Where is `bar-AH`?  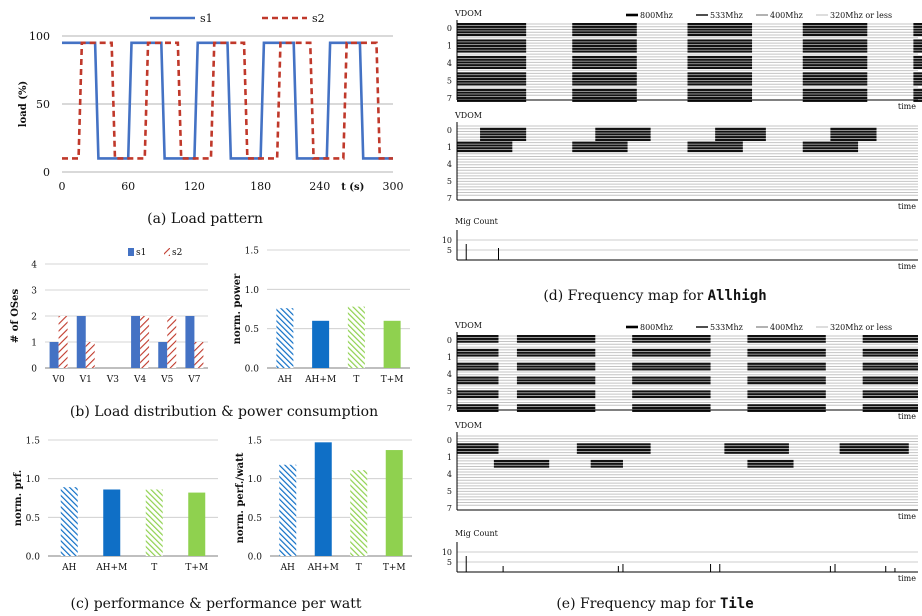
bar-AH is located at coordinates (69, 521).